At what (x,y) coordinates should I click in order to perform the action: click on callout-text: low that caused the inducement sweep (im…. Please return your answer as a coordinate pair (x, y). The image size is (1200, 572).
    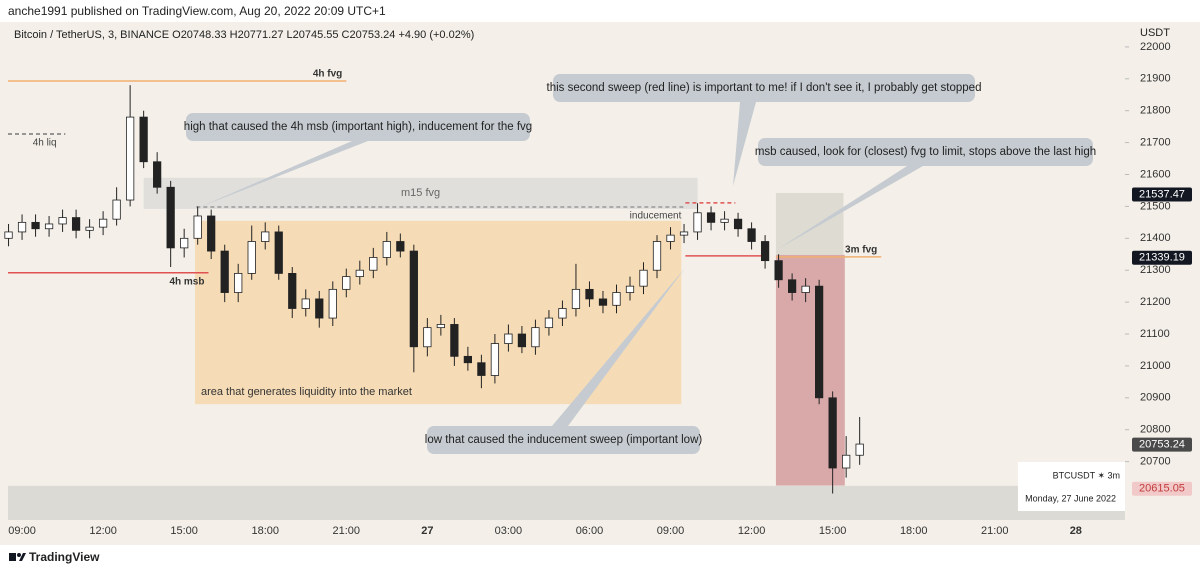
    Looking at the image, I should click on (564, 440).